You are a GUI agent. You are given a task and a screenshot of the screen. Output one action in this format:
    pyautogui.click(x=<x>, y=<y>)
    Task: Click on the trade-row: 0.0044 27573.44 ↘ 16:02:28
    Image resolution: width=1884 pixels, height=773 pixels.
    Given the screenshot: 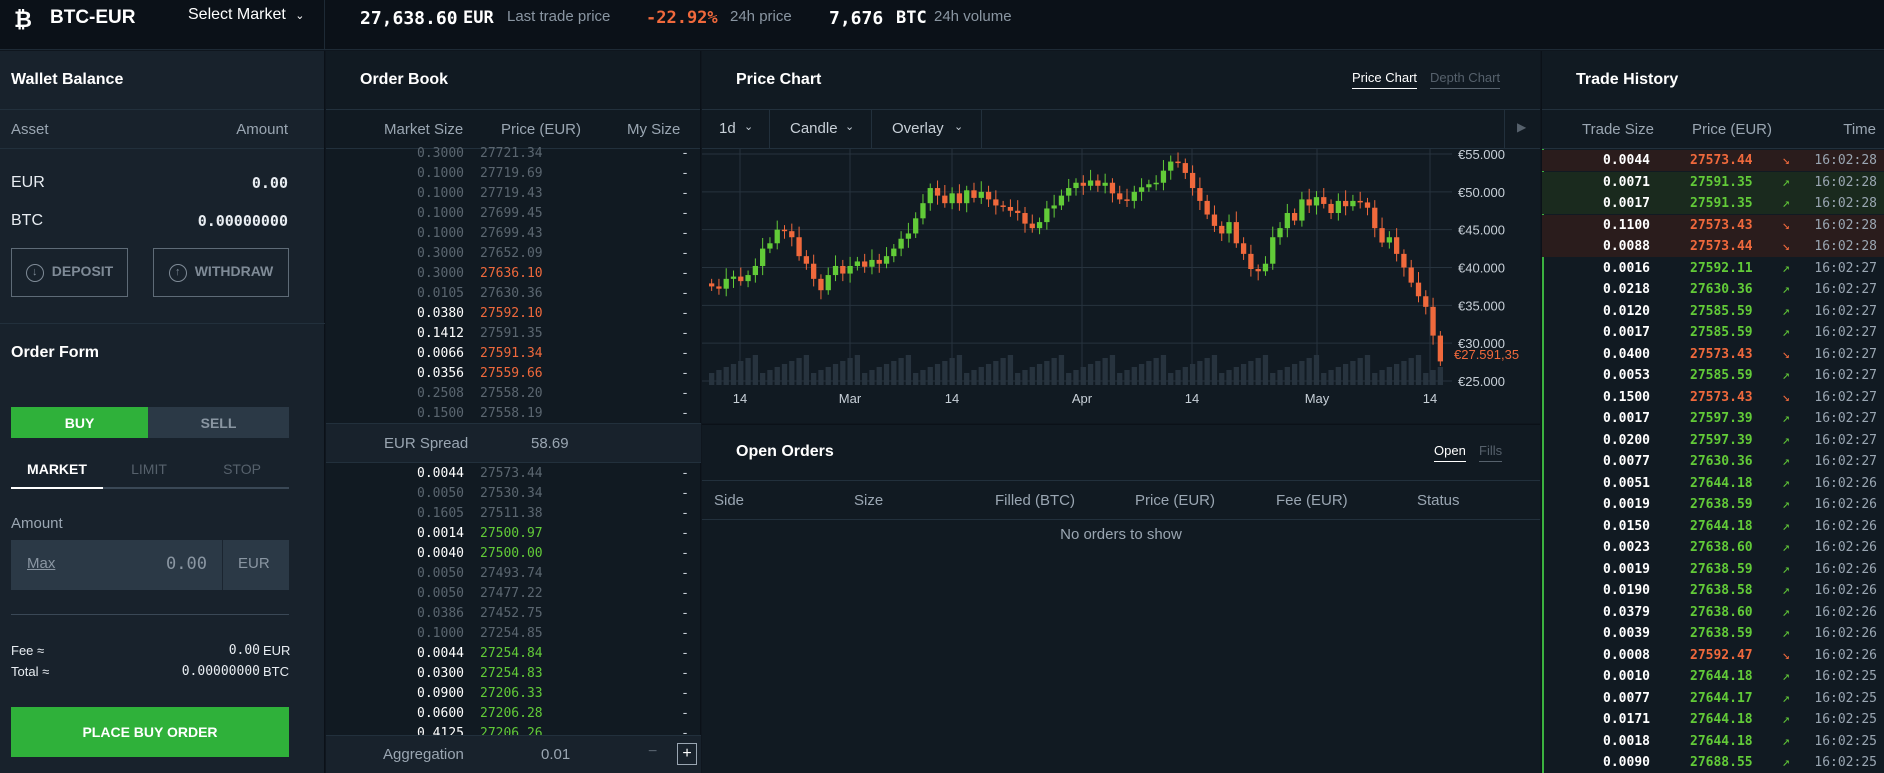 What is the action you would take?
    pyautogui.click(x=1713, y=160)
    